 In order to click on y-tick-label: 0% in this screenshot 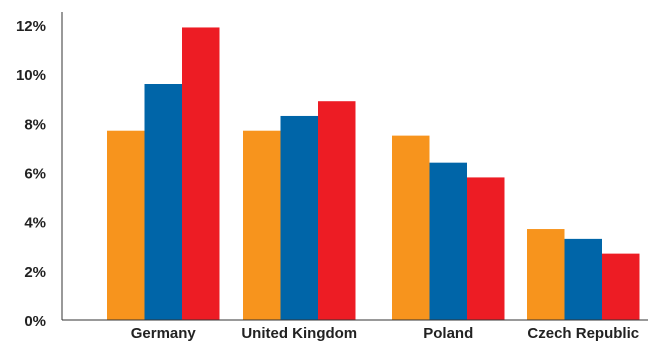, I will do `click(35, 321)`.